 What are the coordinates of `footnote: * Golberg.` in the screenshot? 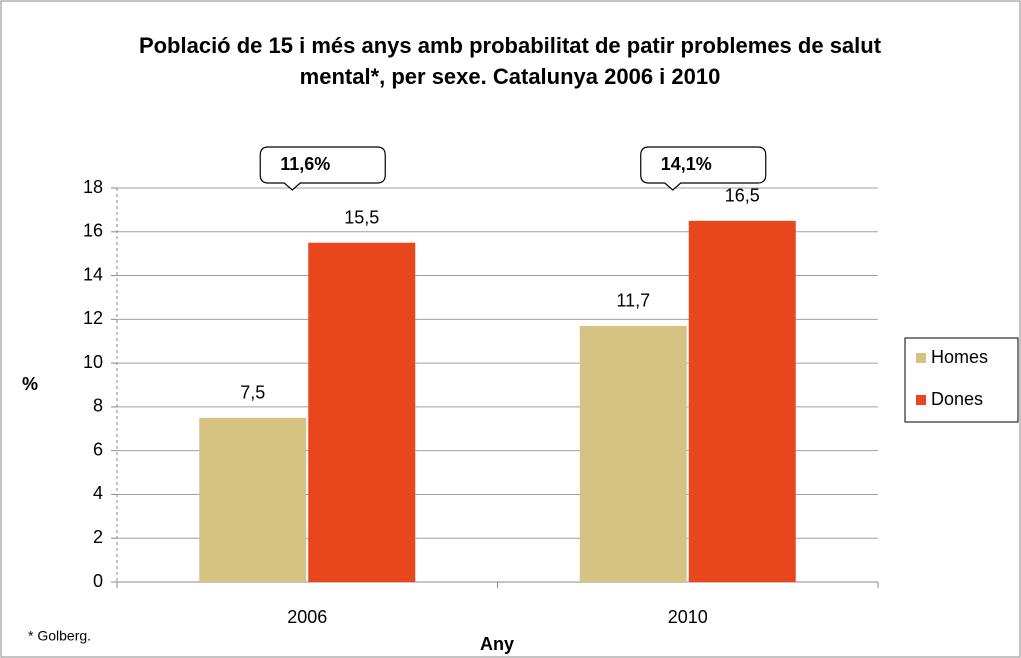 It's located at (59, 636).